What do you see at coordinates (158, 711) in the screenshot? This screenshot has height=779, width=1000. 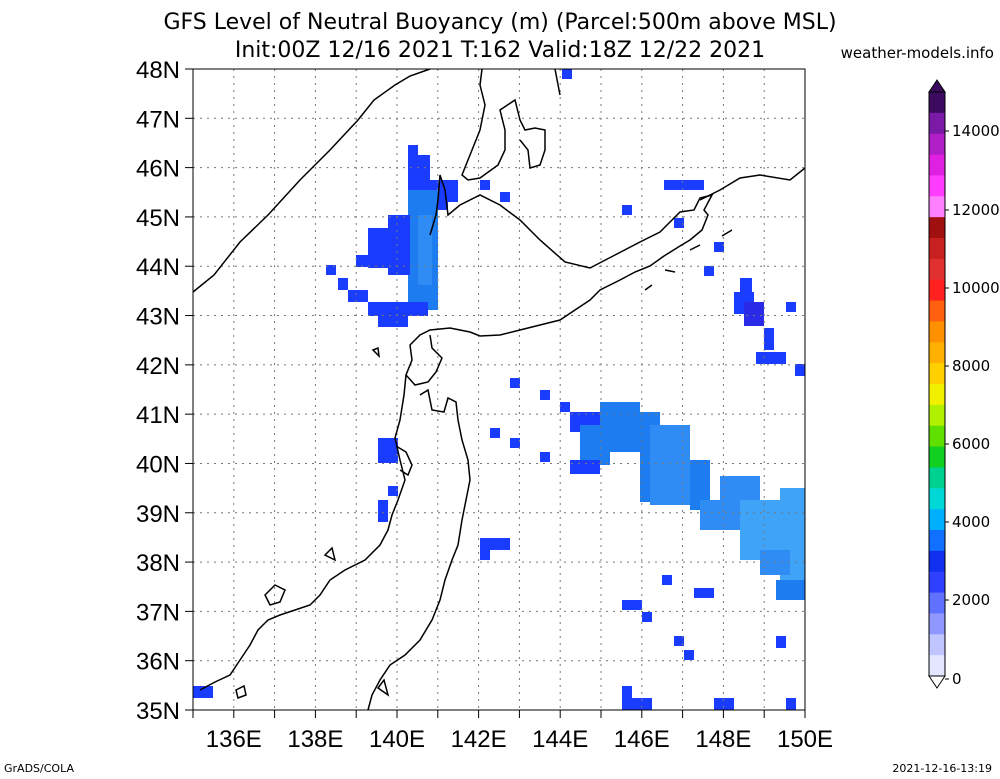 I see `lat-label: 35N` at bounding box center [158, 711].